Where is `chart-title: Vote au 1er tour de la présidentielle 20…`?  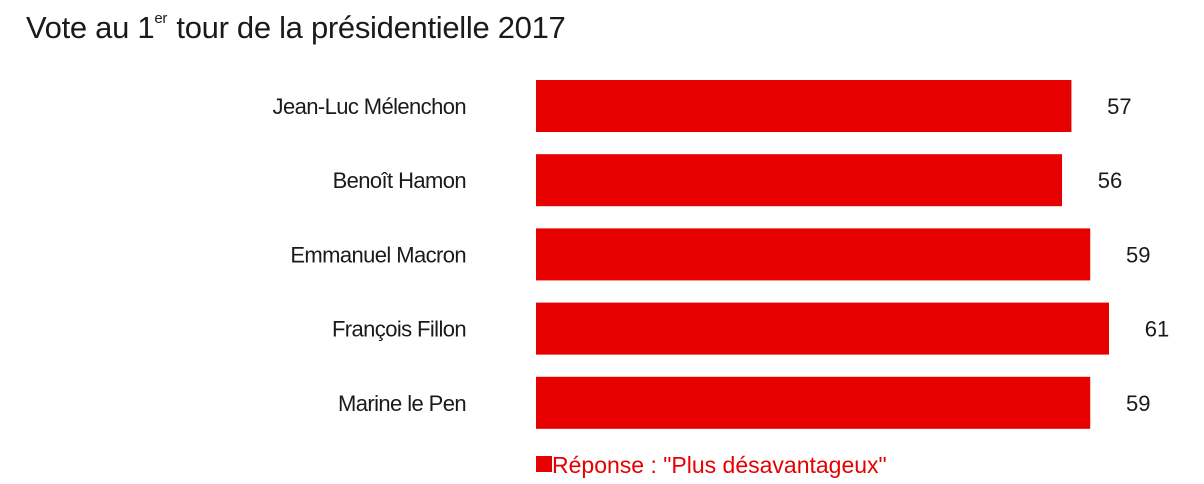 chart-title: Vote au 1er tour de la présidentielle 20… is located at coordinates (296, 28).